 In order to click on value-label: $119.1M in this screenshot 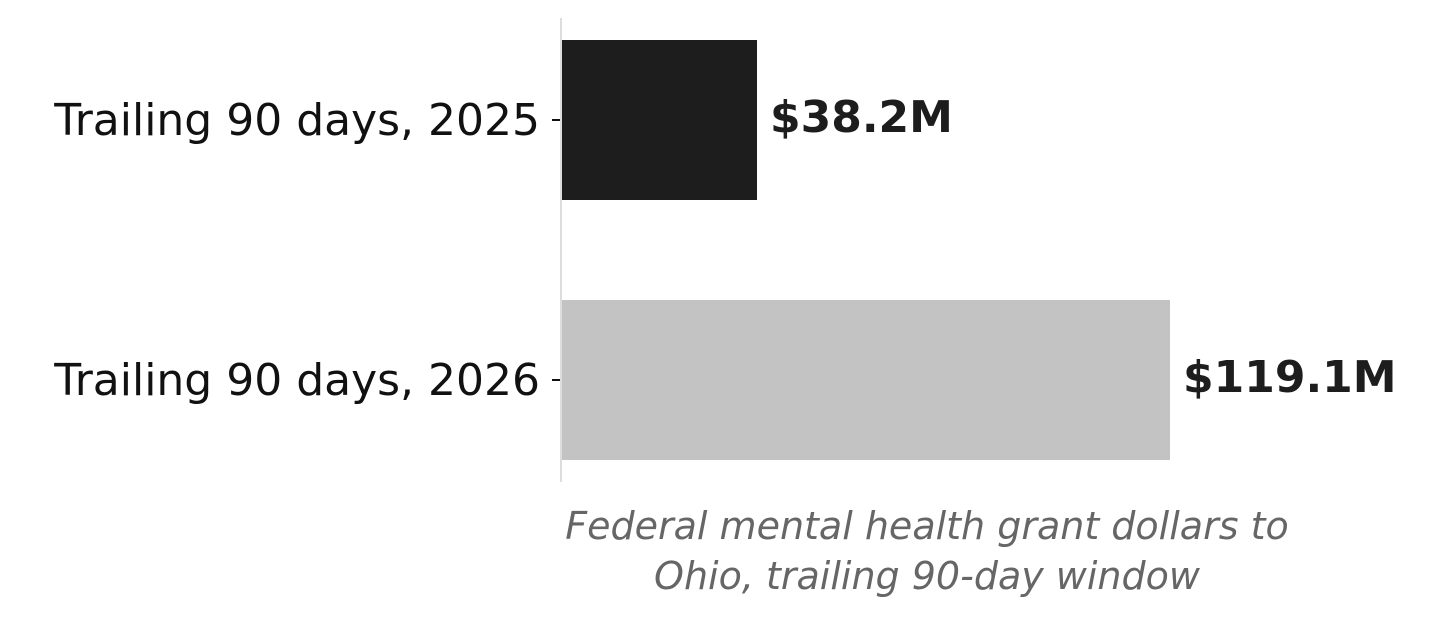, I will do `click(1290, 377)`.